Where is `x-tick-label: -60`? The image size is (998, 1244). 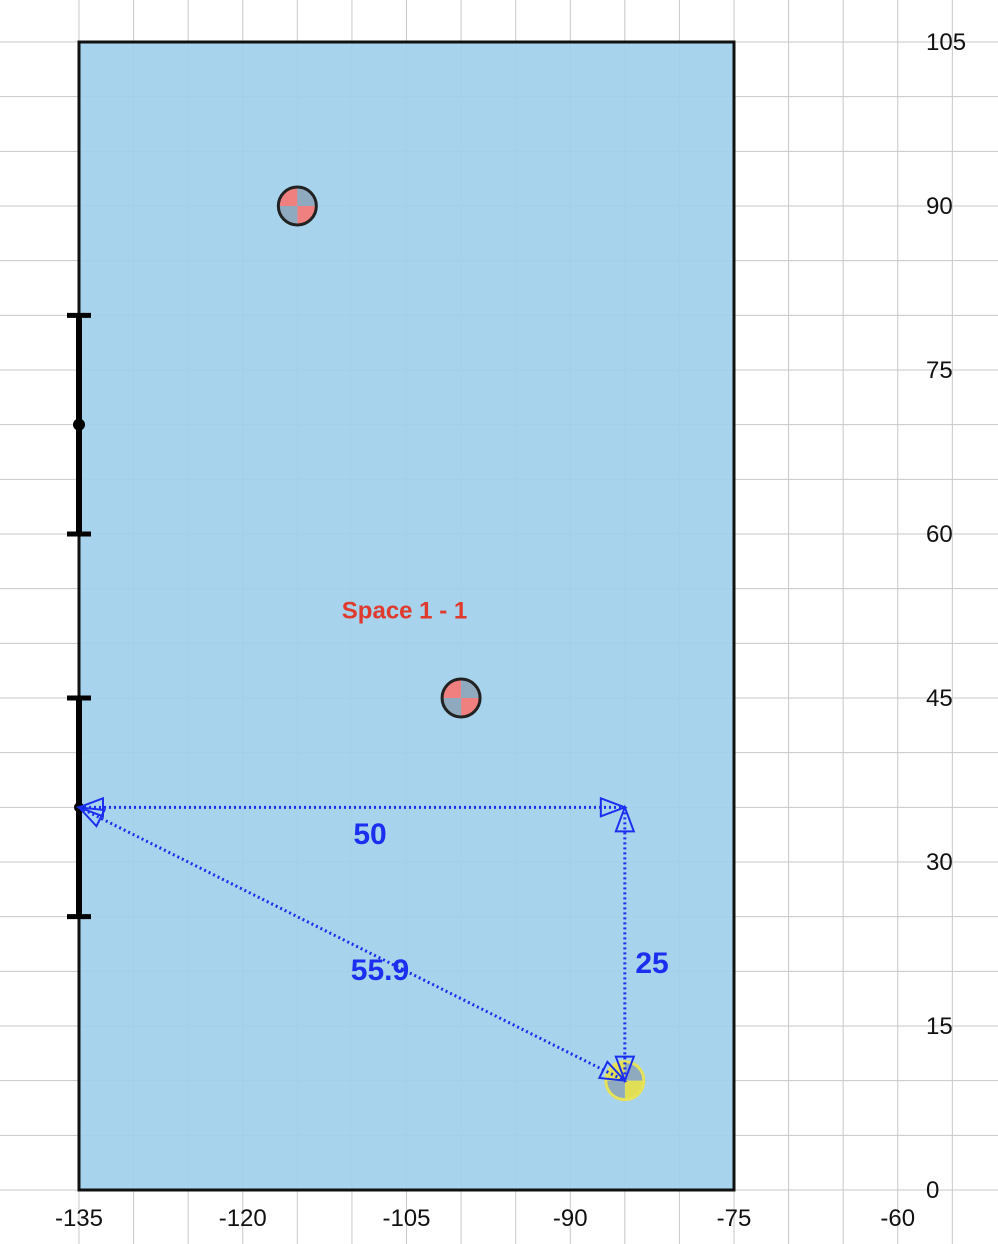
x-tick-label: -60 is located at coordinates (897, 1218).